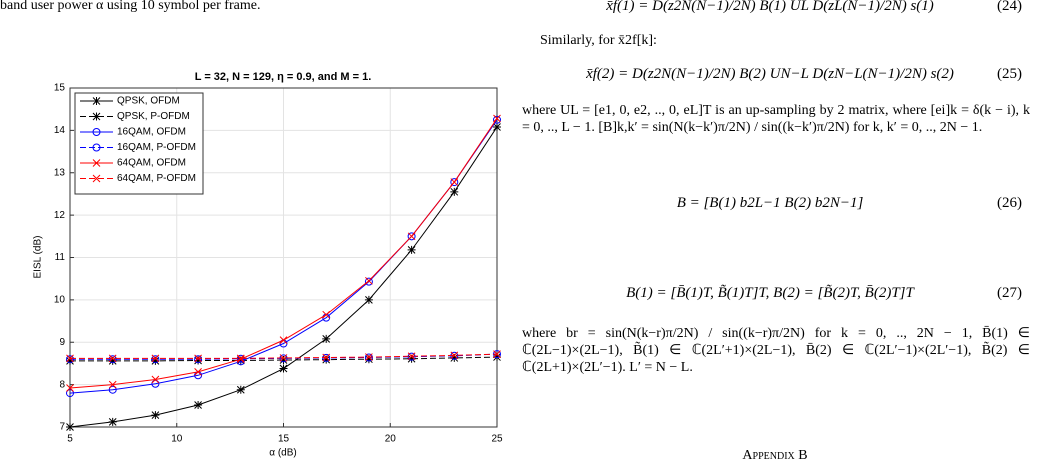 The height and width of the screenshot is (464, 1041). Describe the element at coordinates (151, 132) in the screenshot. I see `legend-label: 16QAM, OFDM` at that location.